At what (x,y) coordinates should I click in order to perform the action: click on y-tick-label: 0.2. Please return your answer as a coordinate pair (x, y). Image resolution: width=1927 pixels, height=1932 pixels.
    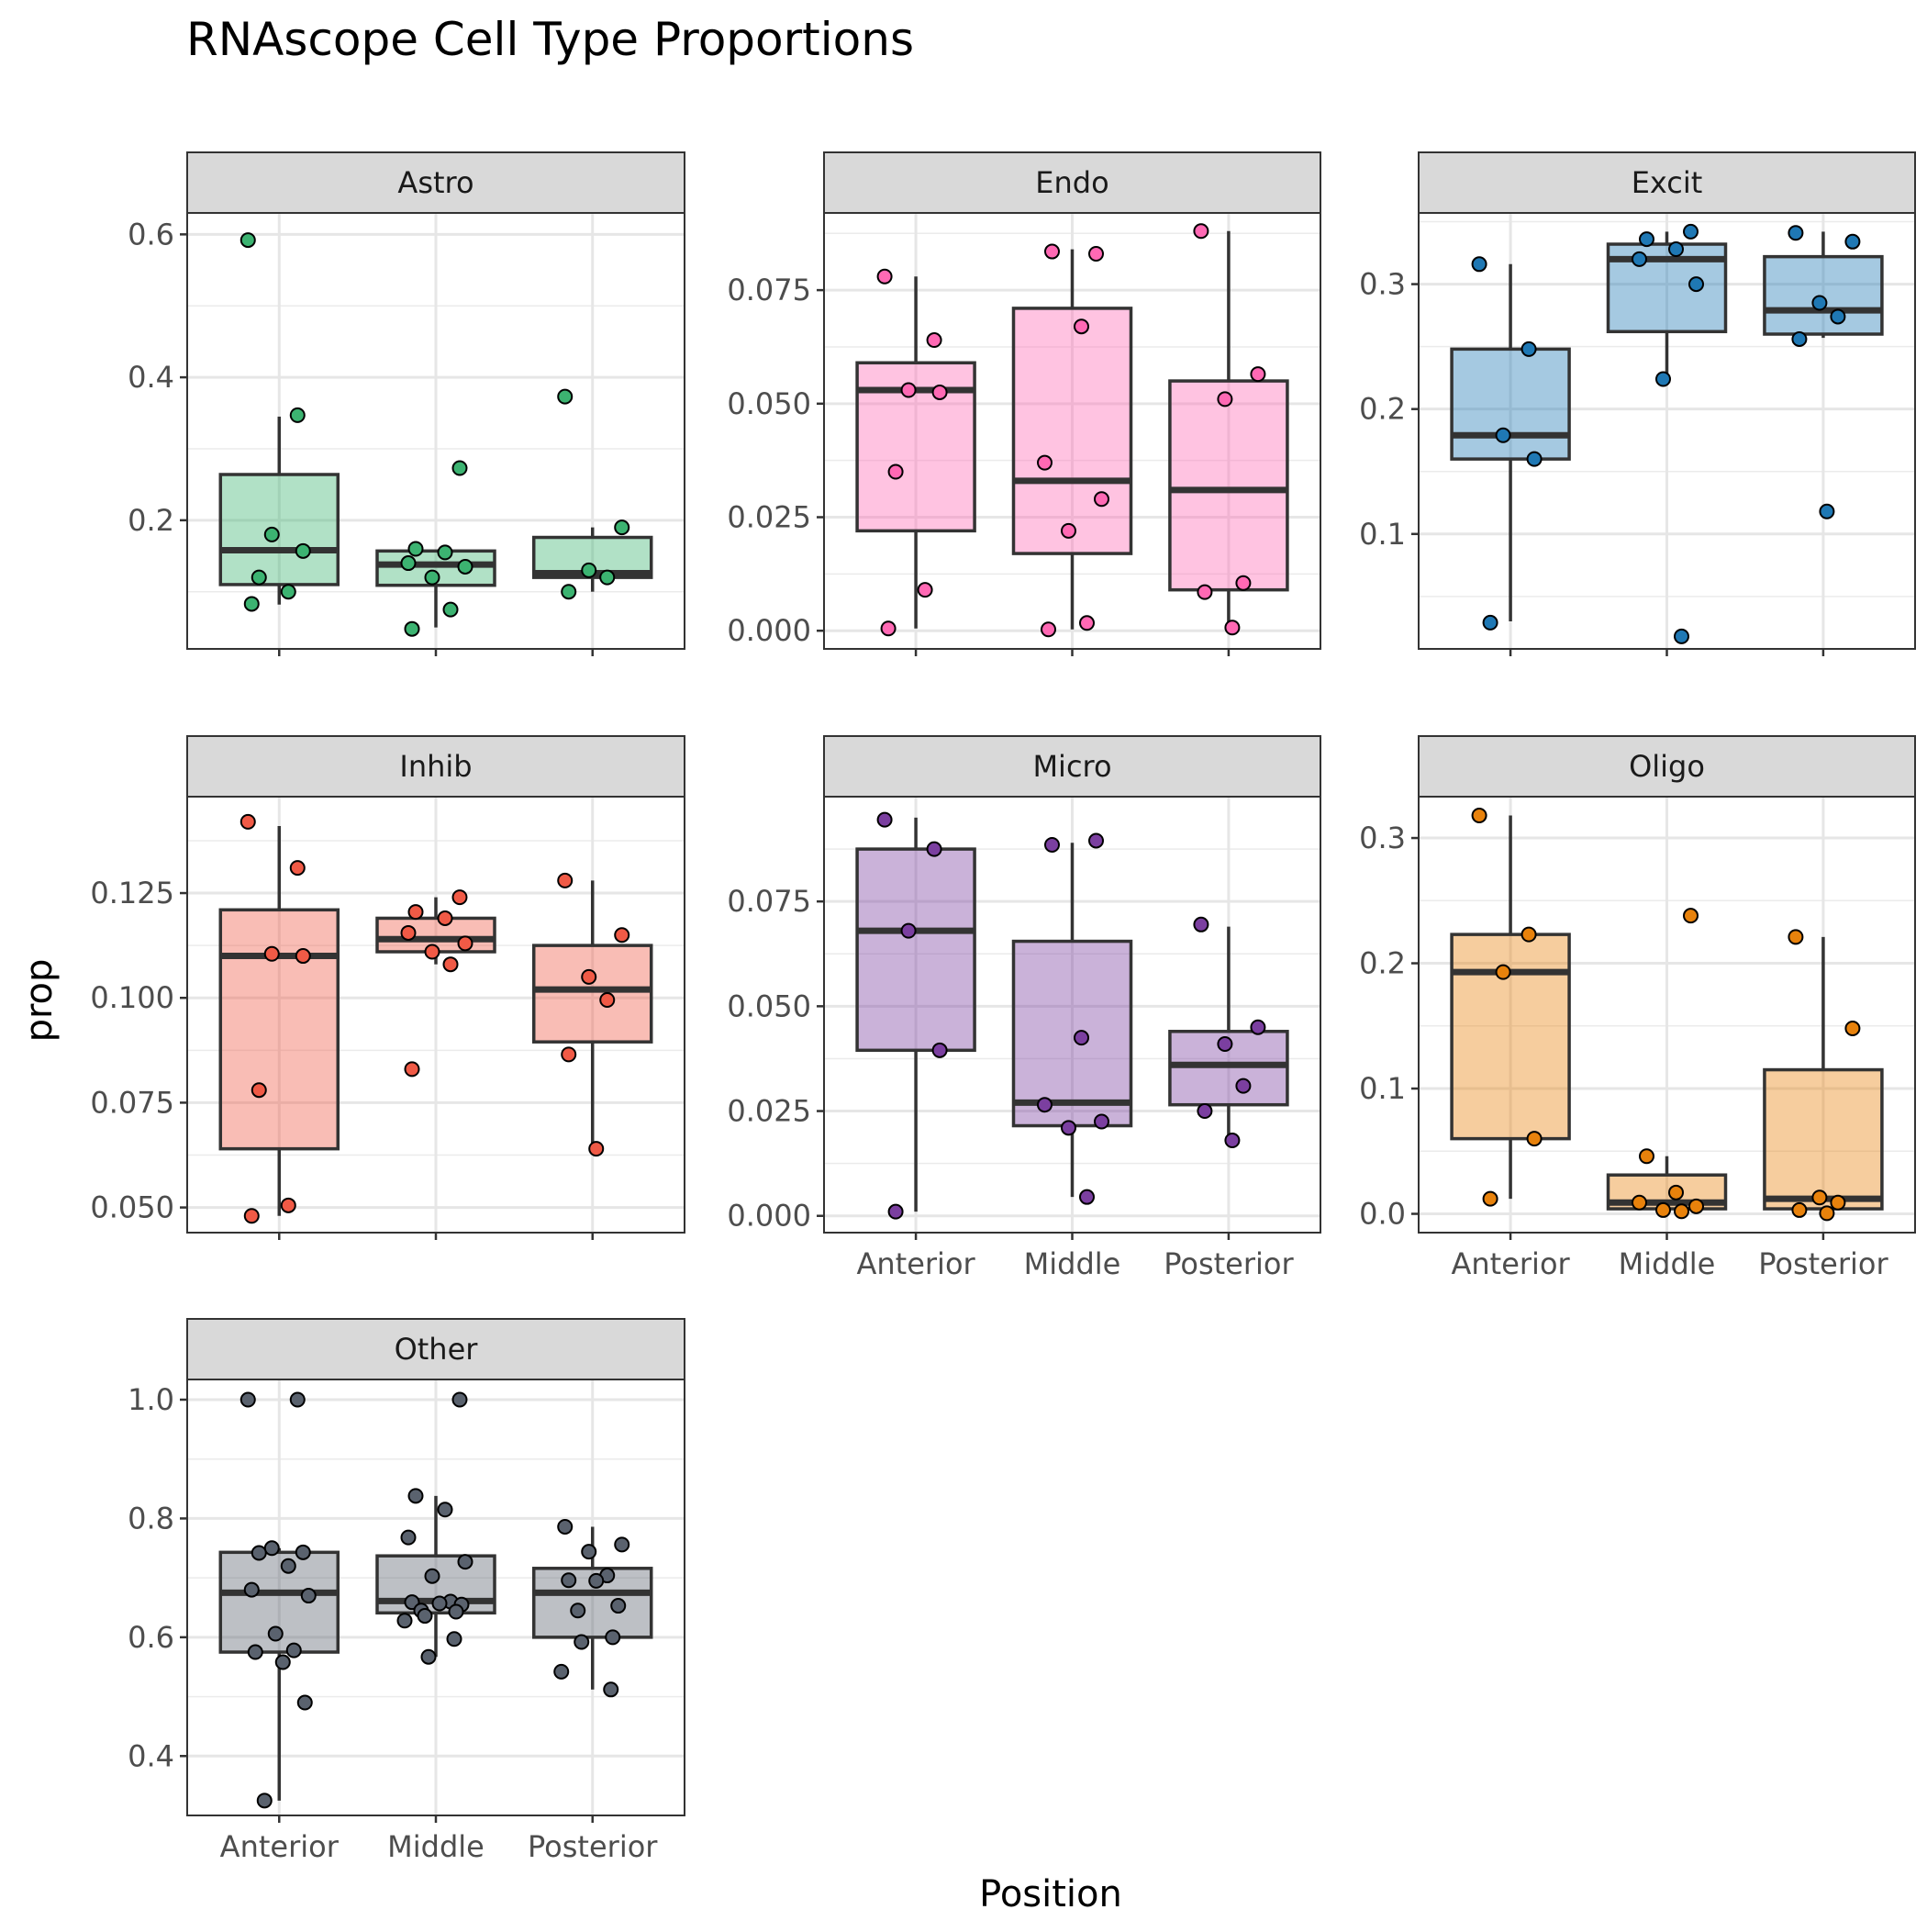
    Looking at the image, I should click on (1382, 963).